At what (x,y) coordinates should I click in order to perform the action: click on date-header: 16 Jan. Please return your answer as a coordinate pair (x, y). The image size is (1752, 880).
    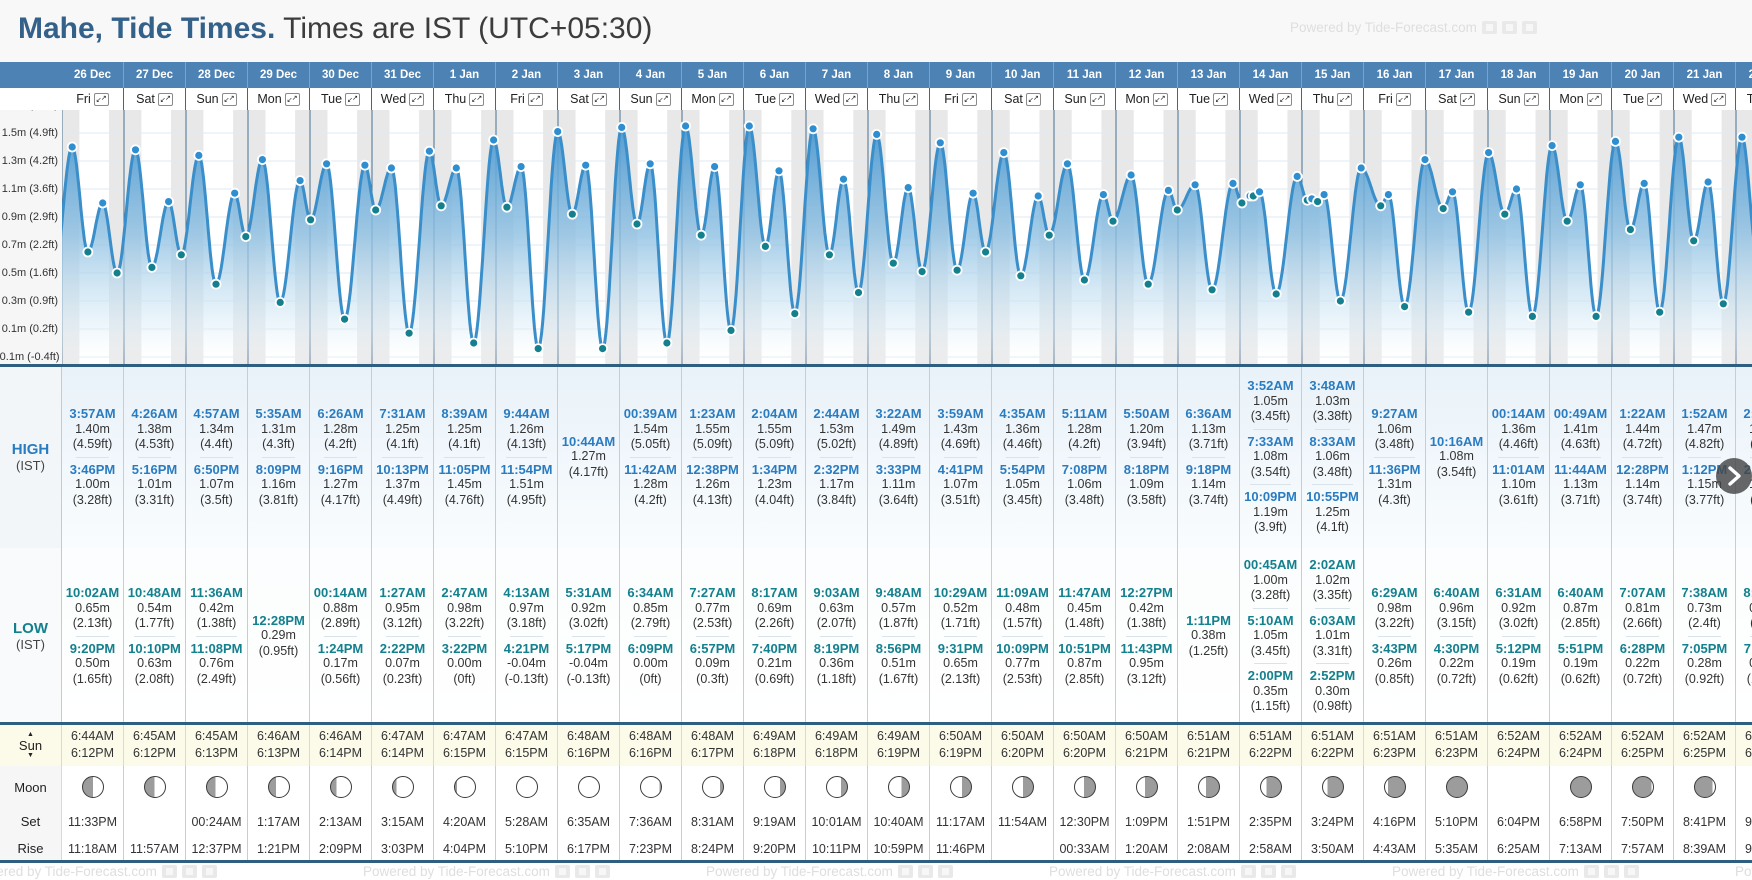
    Looking at the image, I should click on (1395, 75).